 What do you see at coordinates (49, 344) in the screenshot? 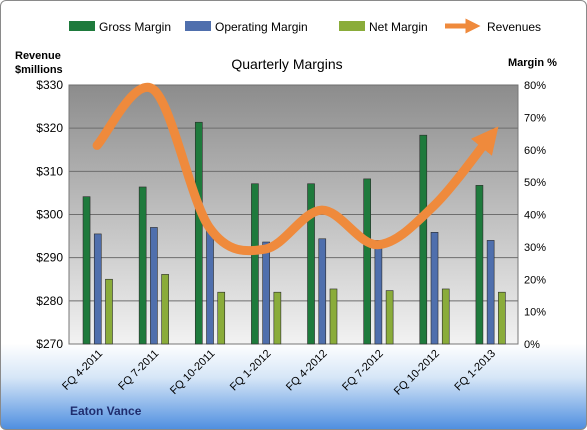
I see `left-tick-label: $270` at bounding box center [49, 344].